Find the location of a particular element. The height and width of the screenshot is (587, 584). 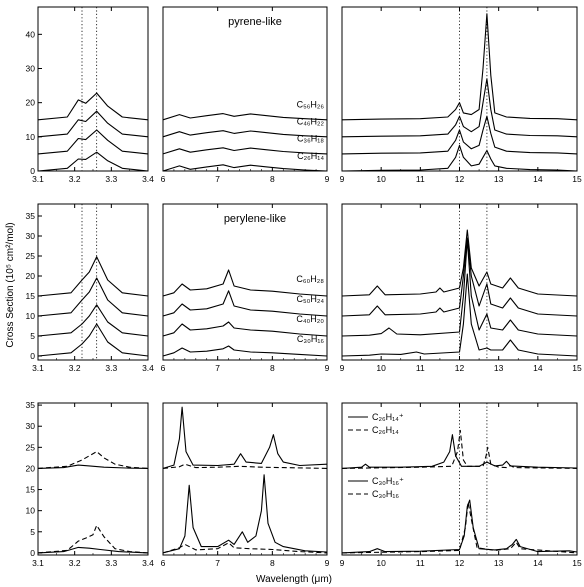

y-tick-label: 40 is located at coordinates (31, 34).